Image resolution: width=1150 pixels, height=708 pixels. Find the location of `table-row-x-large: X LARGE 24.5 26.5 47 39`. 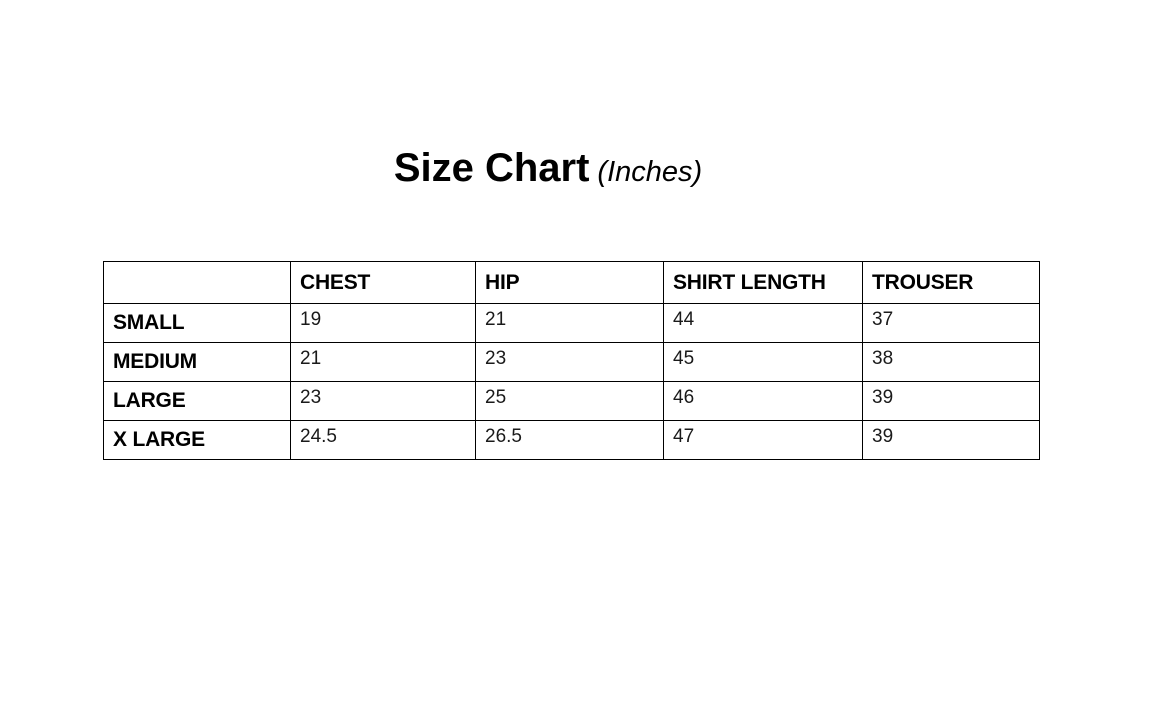

table-row-x-large: X LARGE 24.5 26.5 47 39 is located at coordinates (571, 440).